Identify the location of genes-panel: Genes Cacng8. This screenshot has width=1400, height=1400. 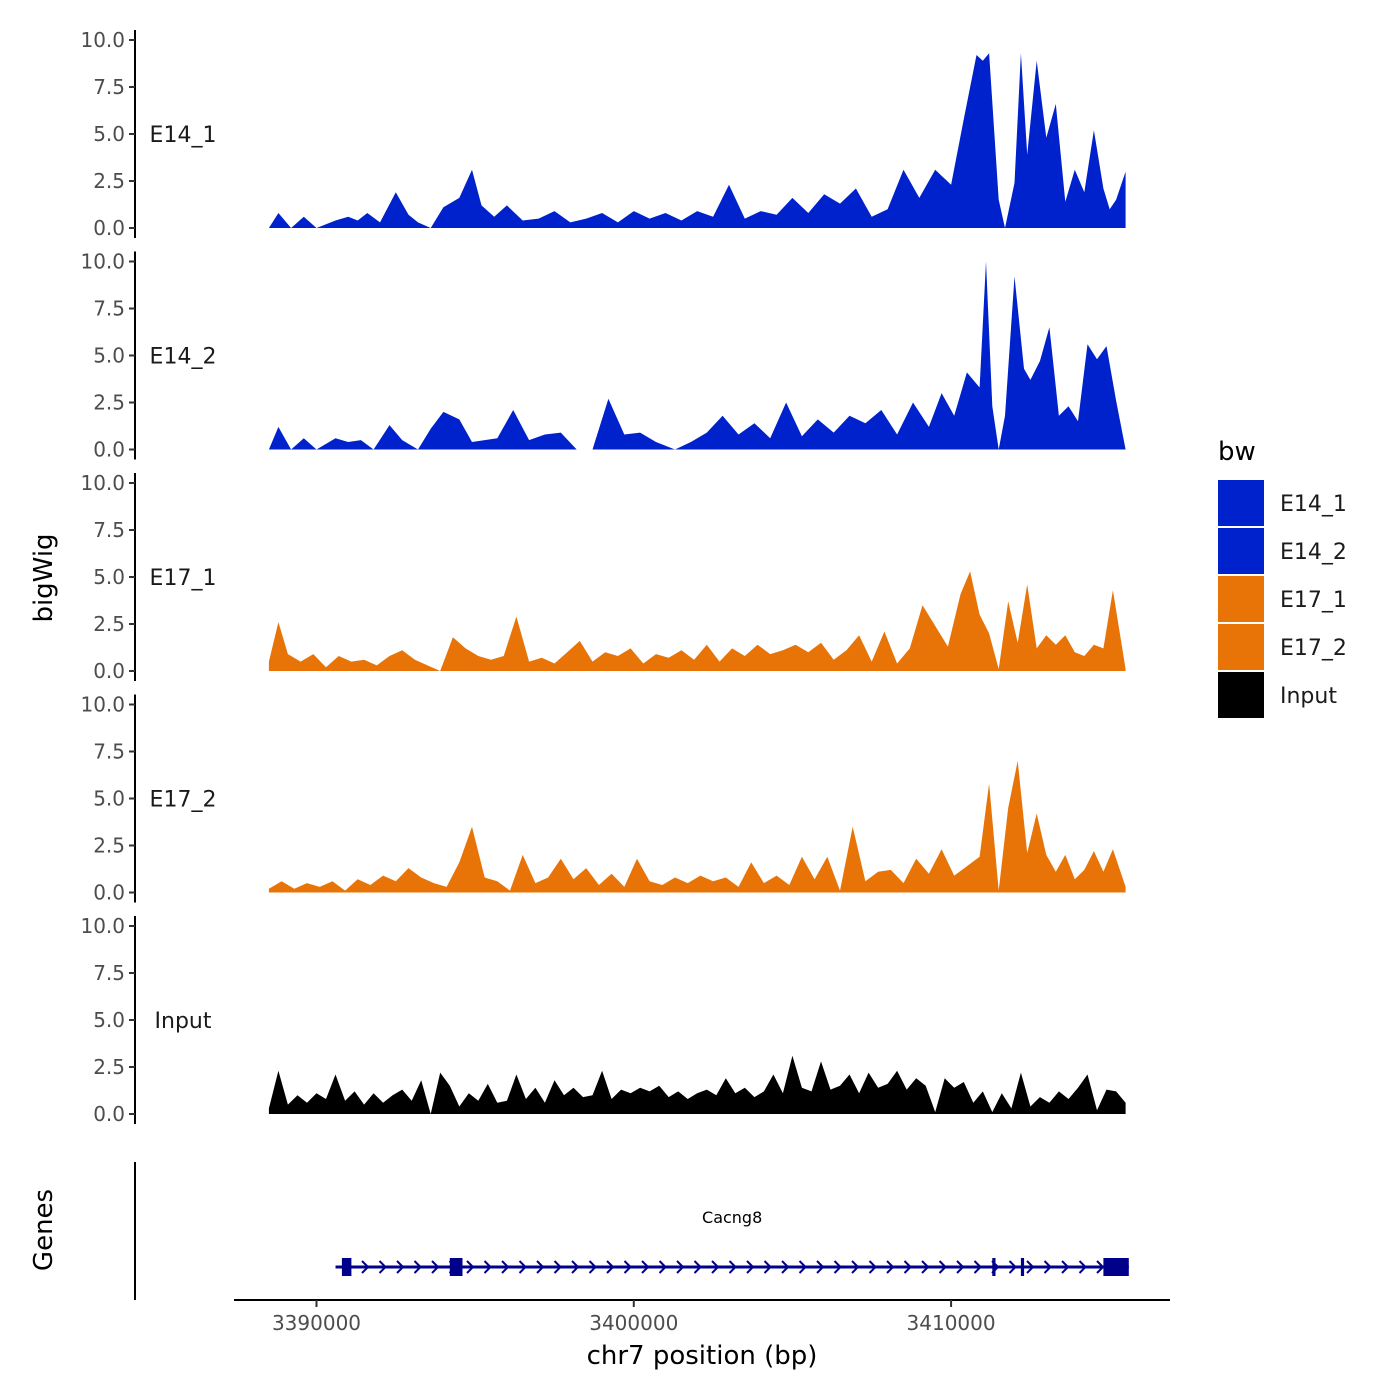
(579, 1231).